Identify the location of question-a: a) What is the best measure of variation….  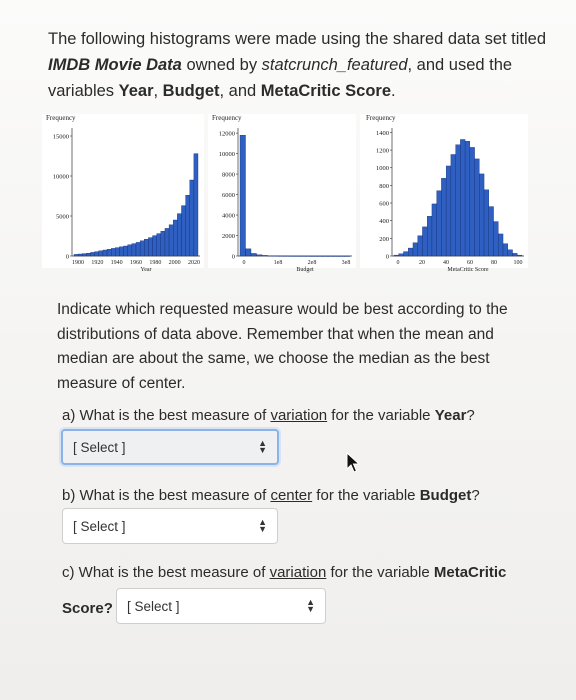
(268, 415).